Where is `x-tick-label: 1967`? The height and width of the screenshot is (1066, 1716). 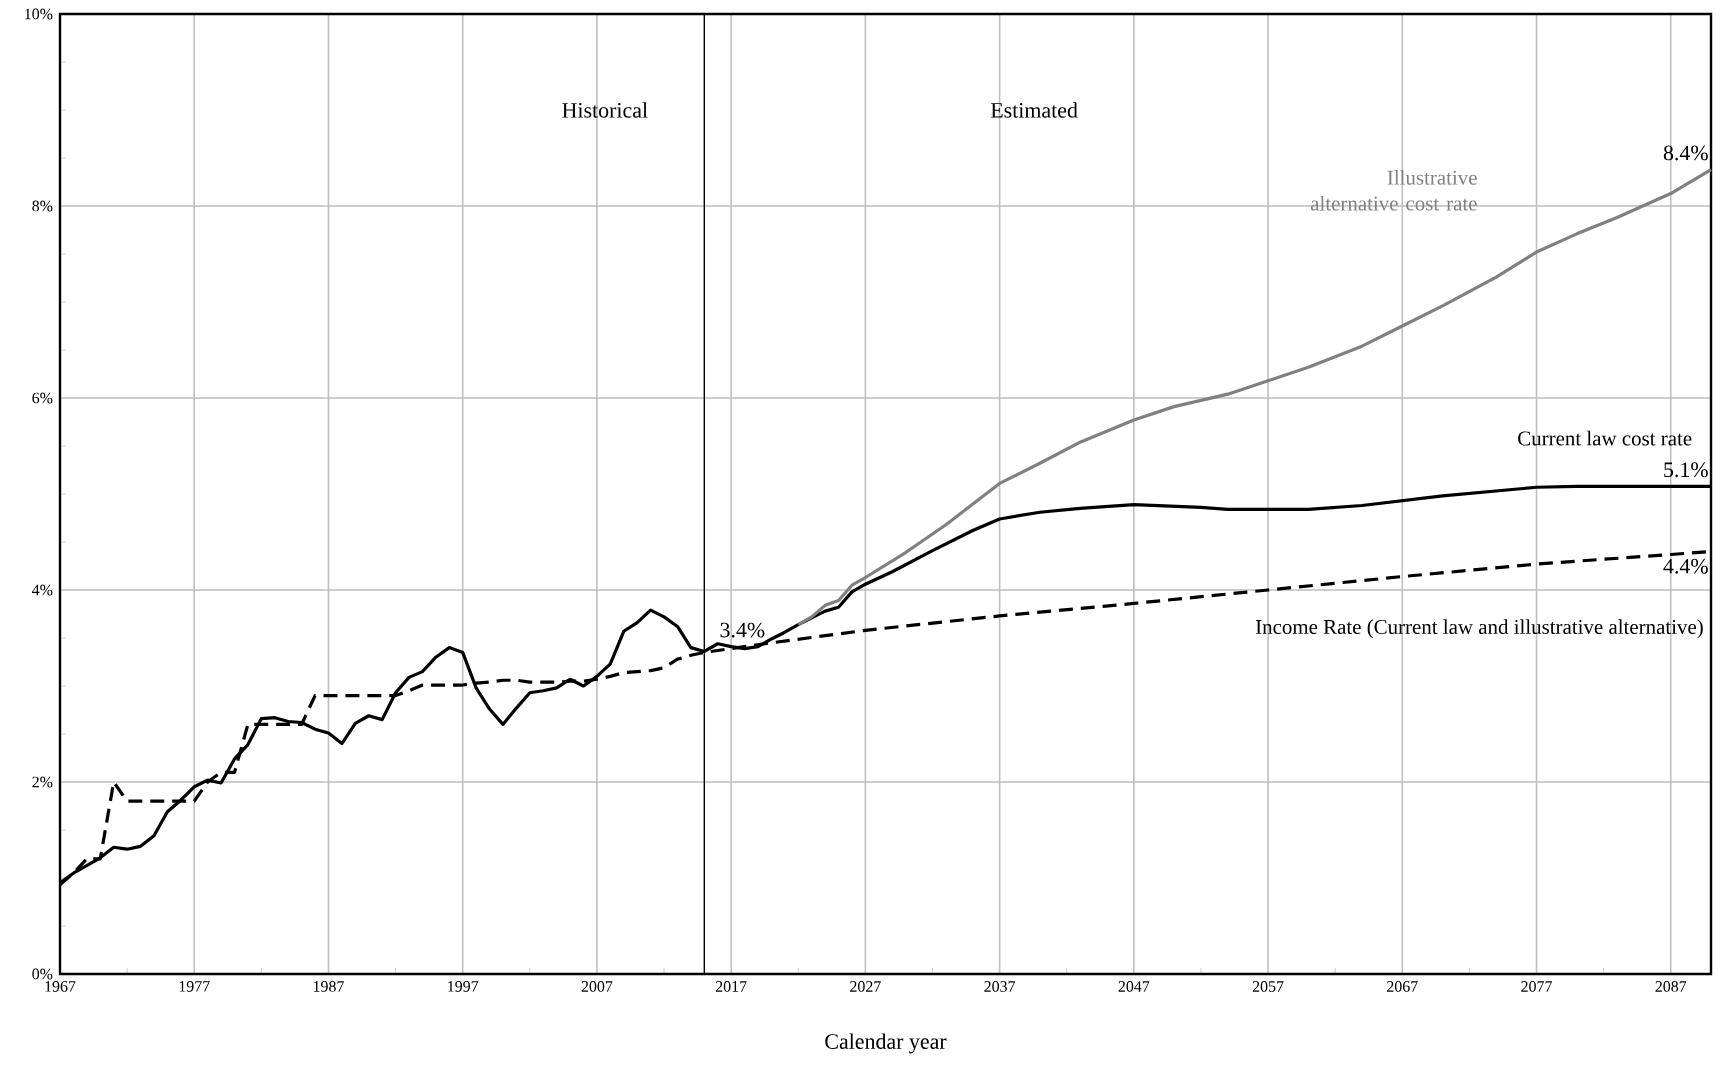
x-tick-label: 1967 is located at coordinates (60, 986).